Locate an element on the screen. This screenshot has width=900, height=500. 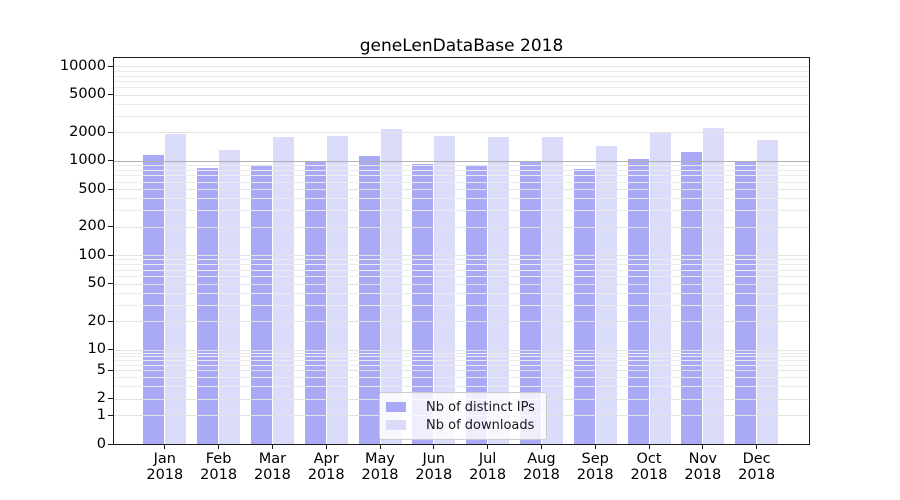
x-axis-tick-label: May 2018 is located at coordinates (380, 467).